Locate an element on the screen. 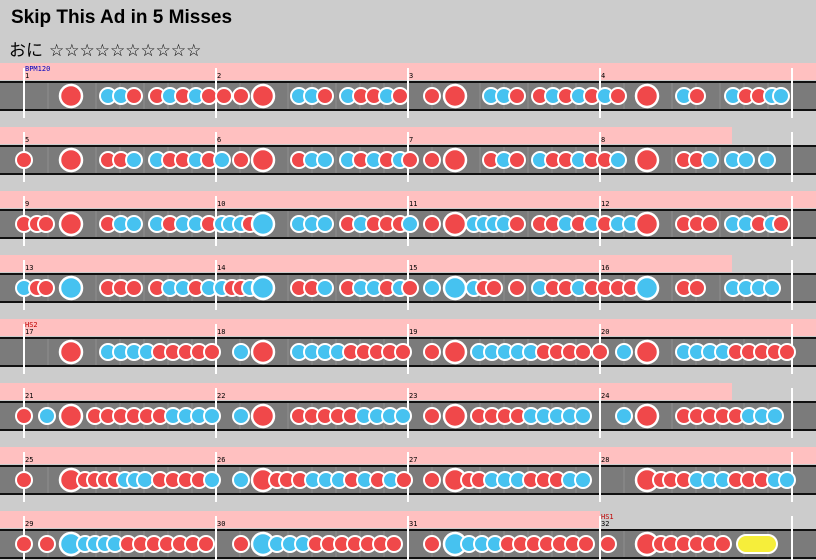 The image size is (816, 560). measure-number: 2 is located at coordinates (219, 76).